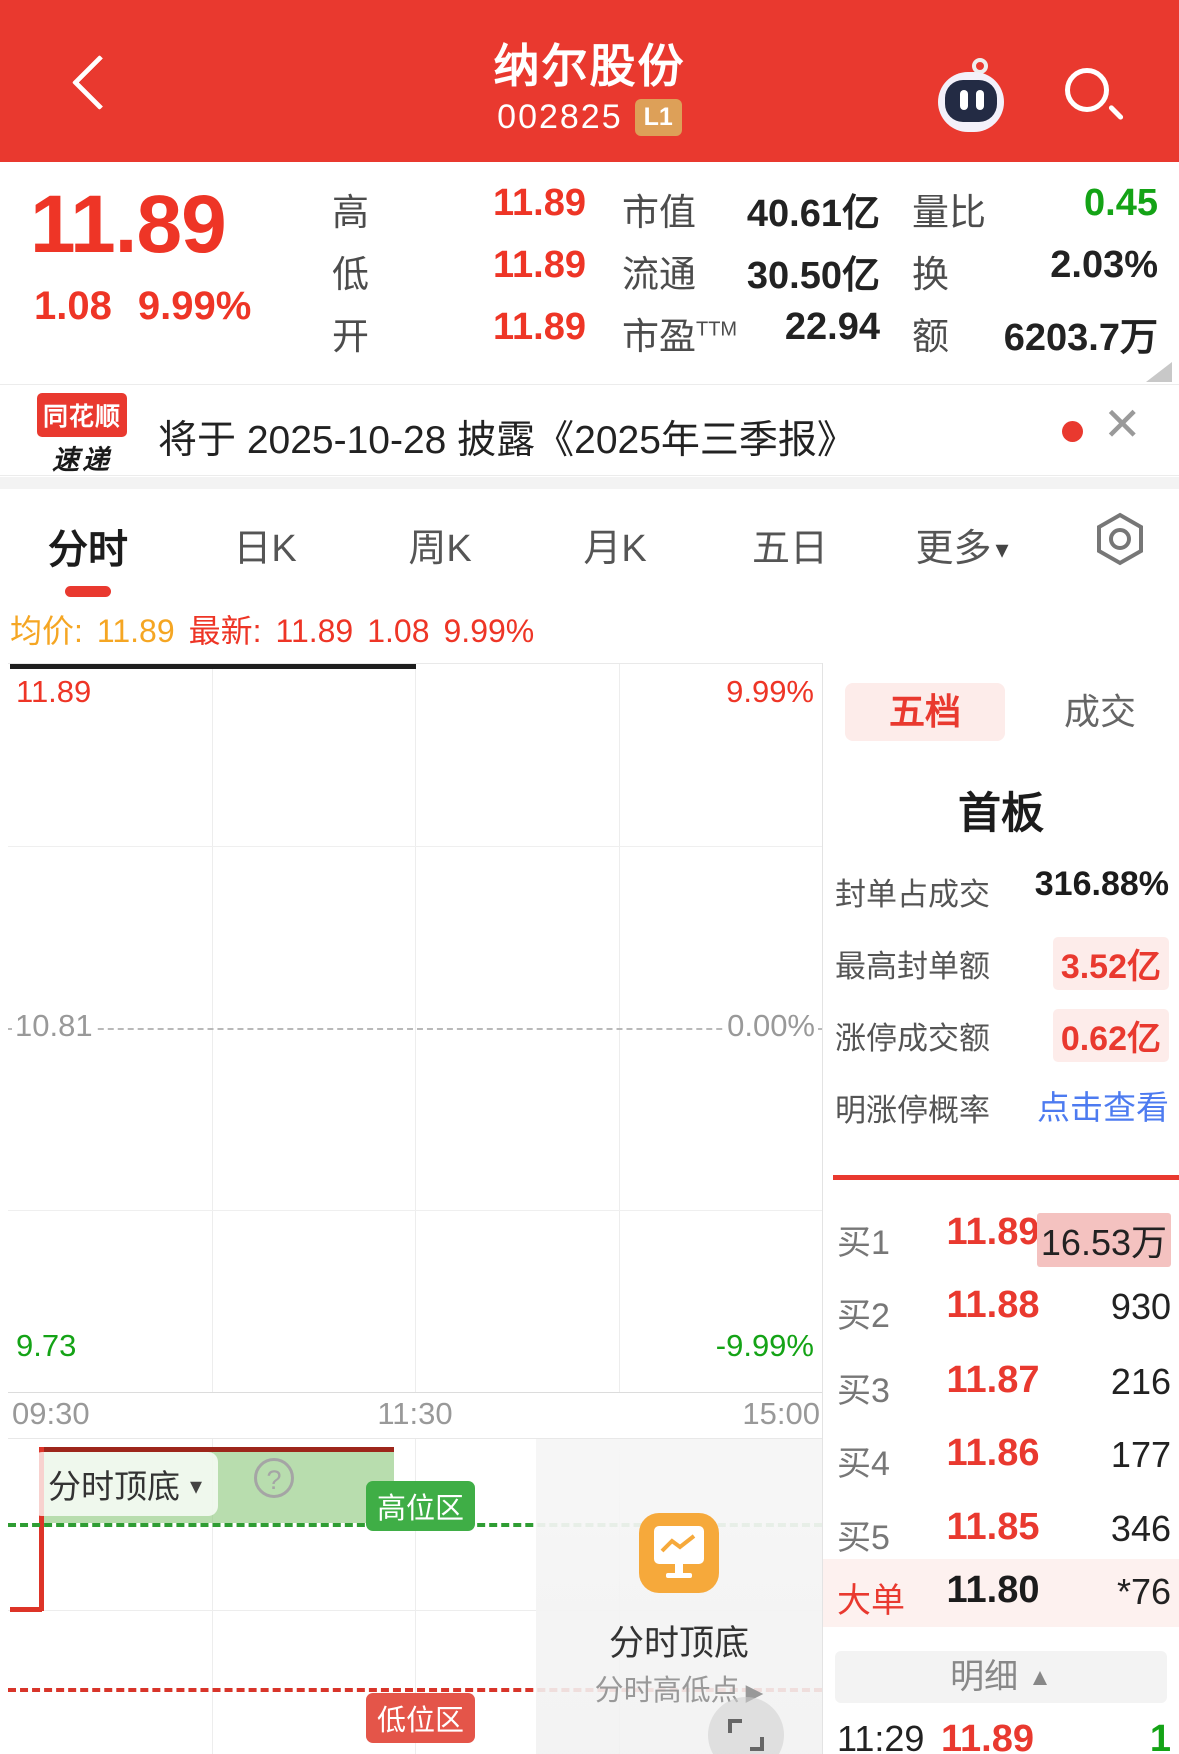 This screenshot has height=1754, width=1179. What do you see at coordinates (1001, 1033) in the screenshot?
I see `info-row: 涨停成交额 0.62亿` at bounding box center [1001, 1033].